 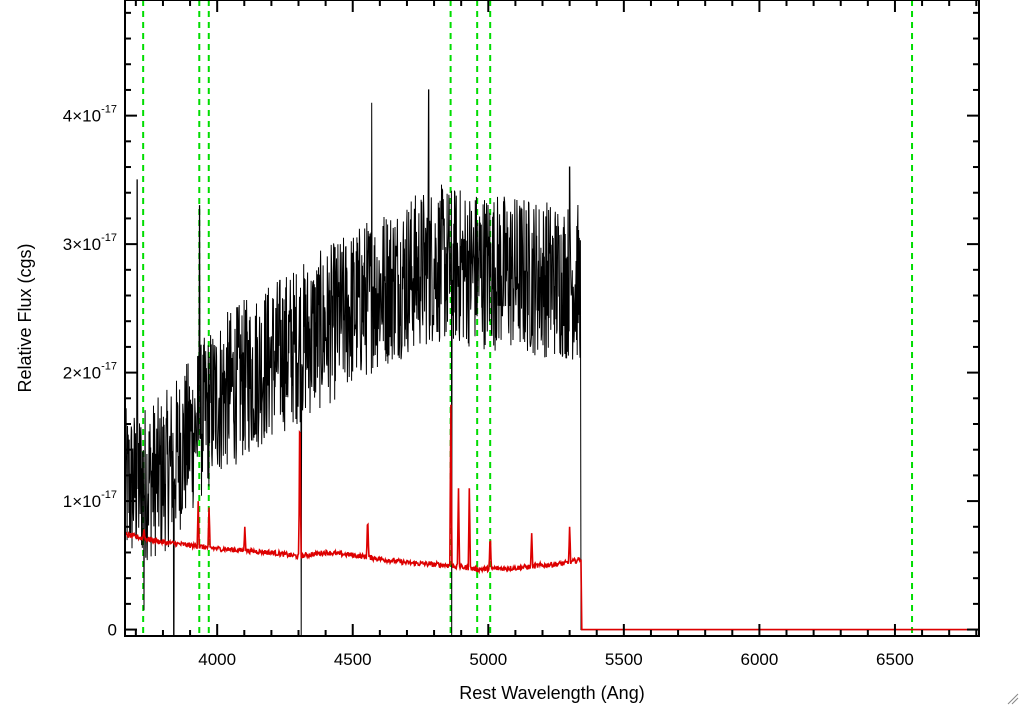 What do you see at coordinates (551, 693) in the screenshot?
I see `x-axis-title: Rest Wavelength (Ang)` at bounding box center [551, 693].